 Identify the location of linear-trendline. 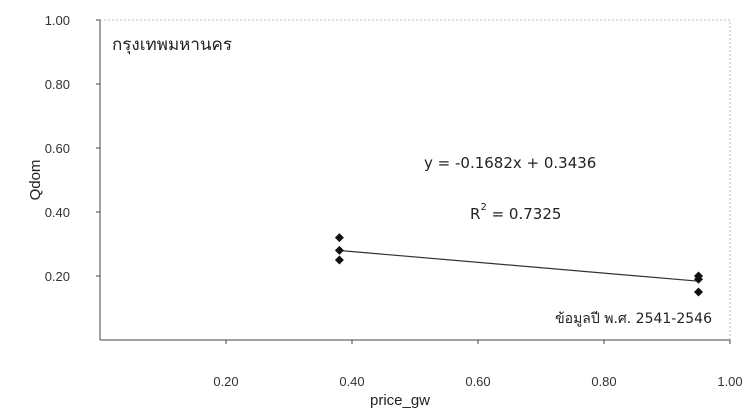
(519, 265).